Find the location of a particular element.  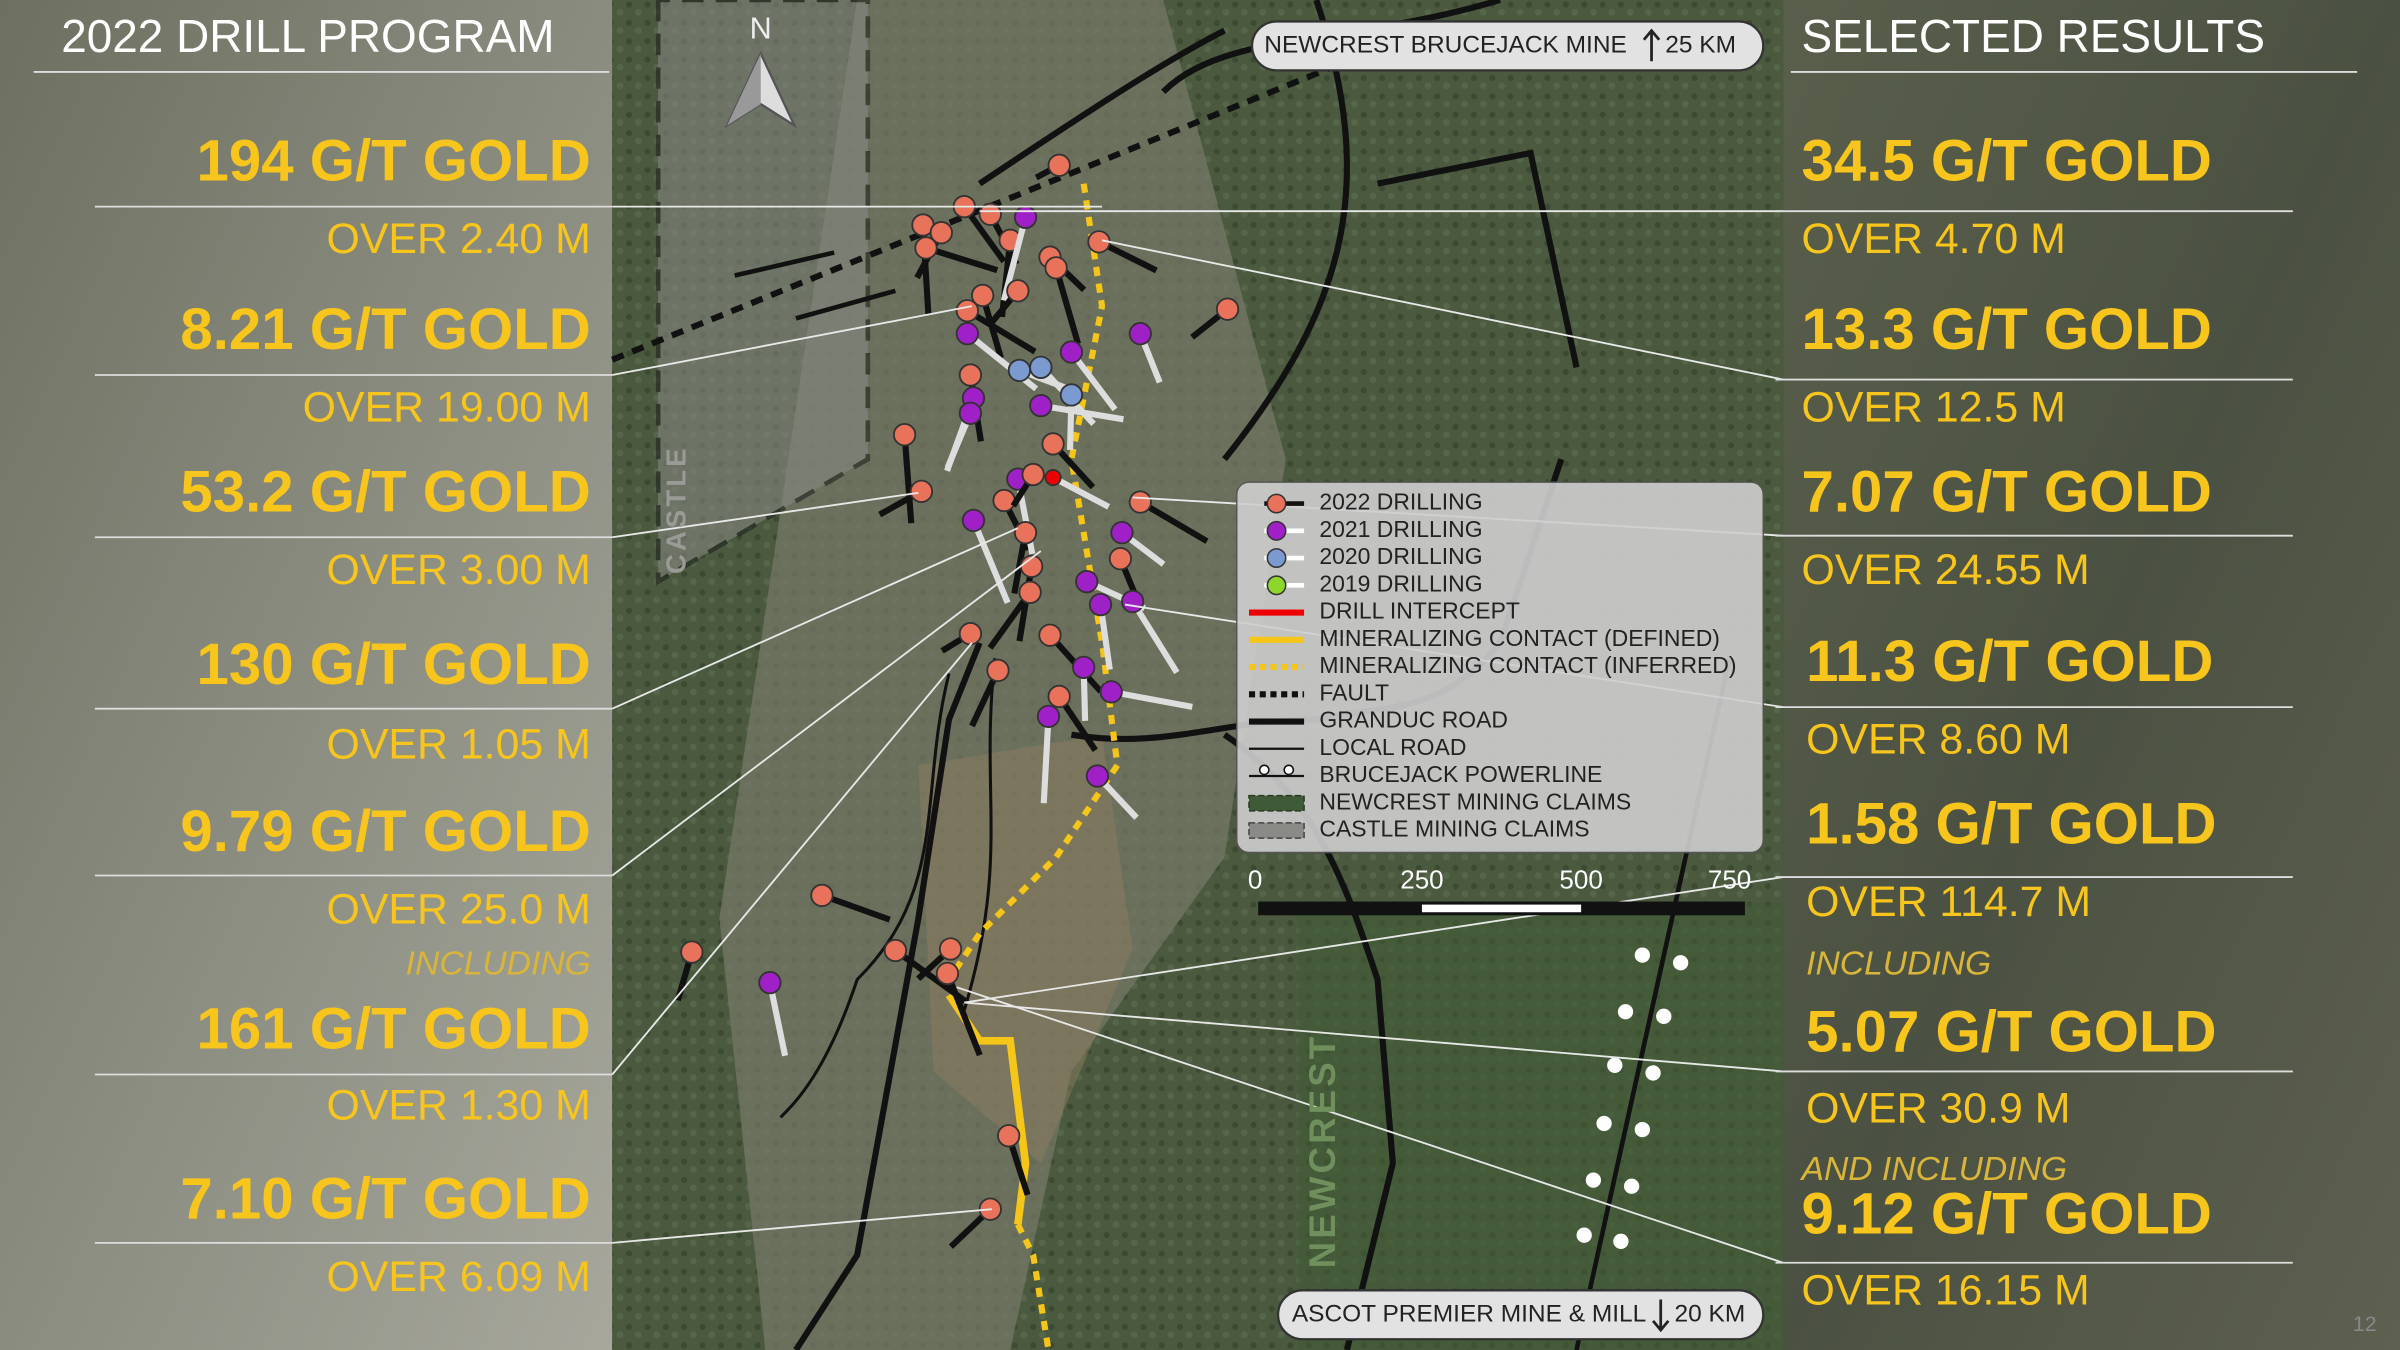

result-interval: OVER 2.40 M is located at coordinates (459, 239).